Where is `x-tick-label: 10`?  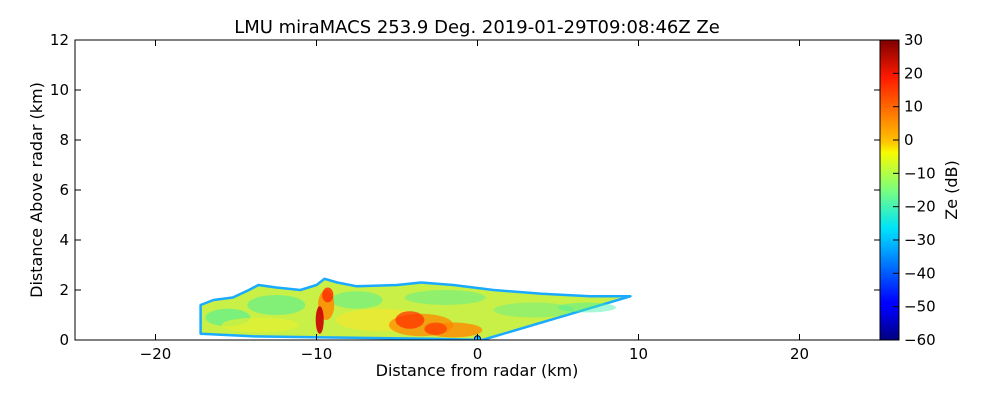 x-tick-label: 10 is located at coordinates (638, 354).